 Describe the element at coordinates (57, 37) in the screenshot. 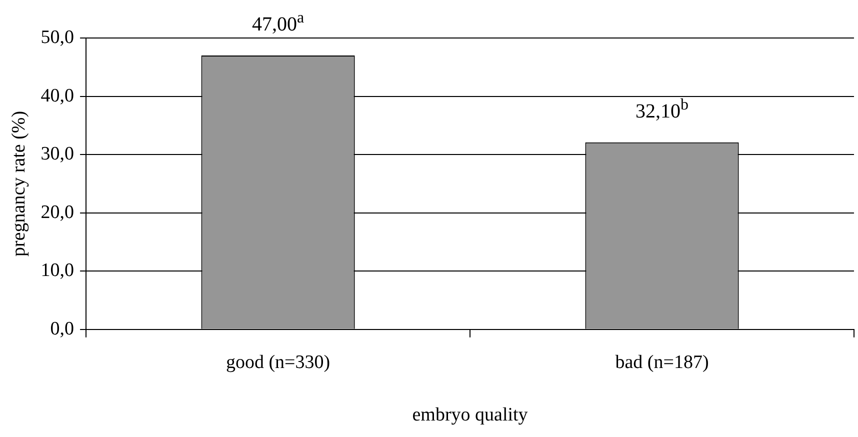

I see `y-tick-label: 50,0` at that location.